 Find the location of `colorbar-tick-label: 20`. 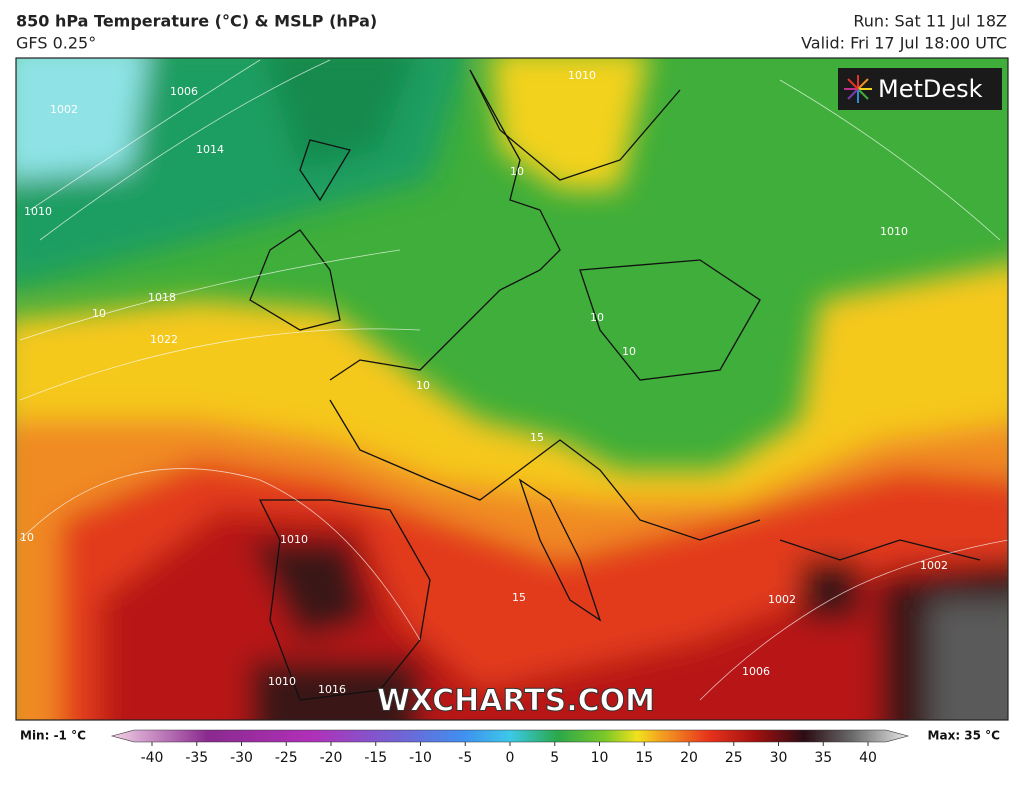

colorbar-tick-label: 20 is located at coordinates (689, 758).